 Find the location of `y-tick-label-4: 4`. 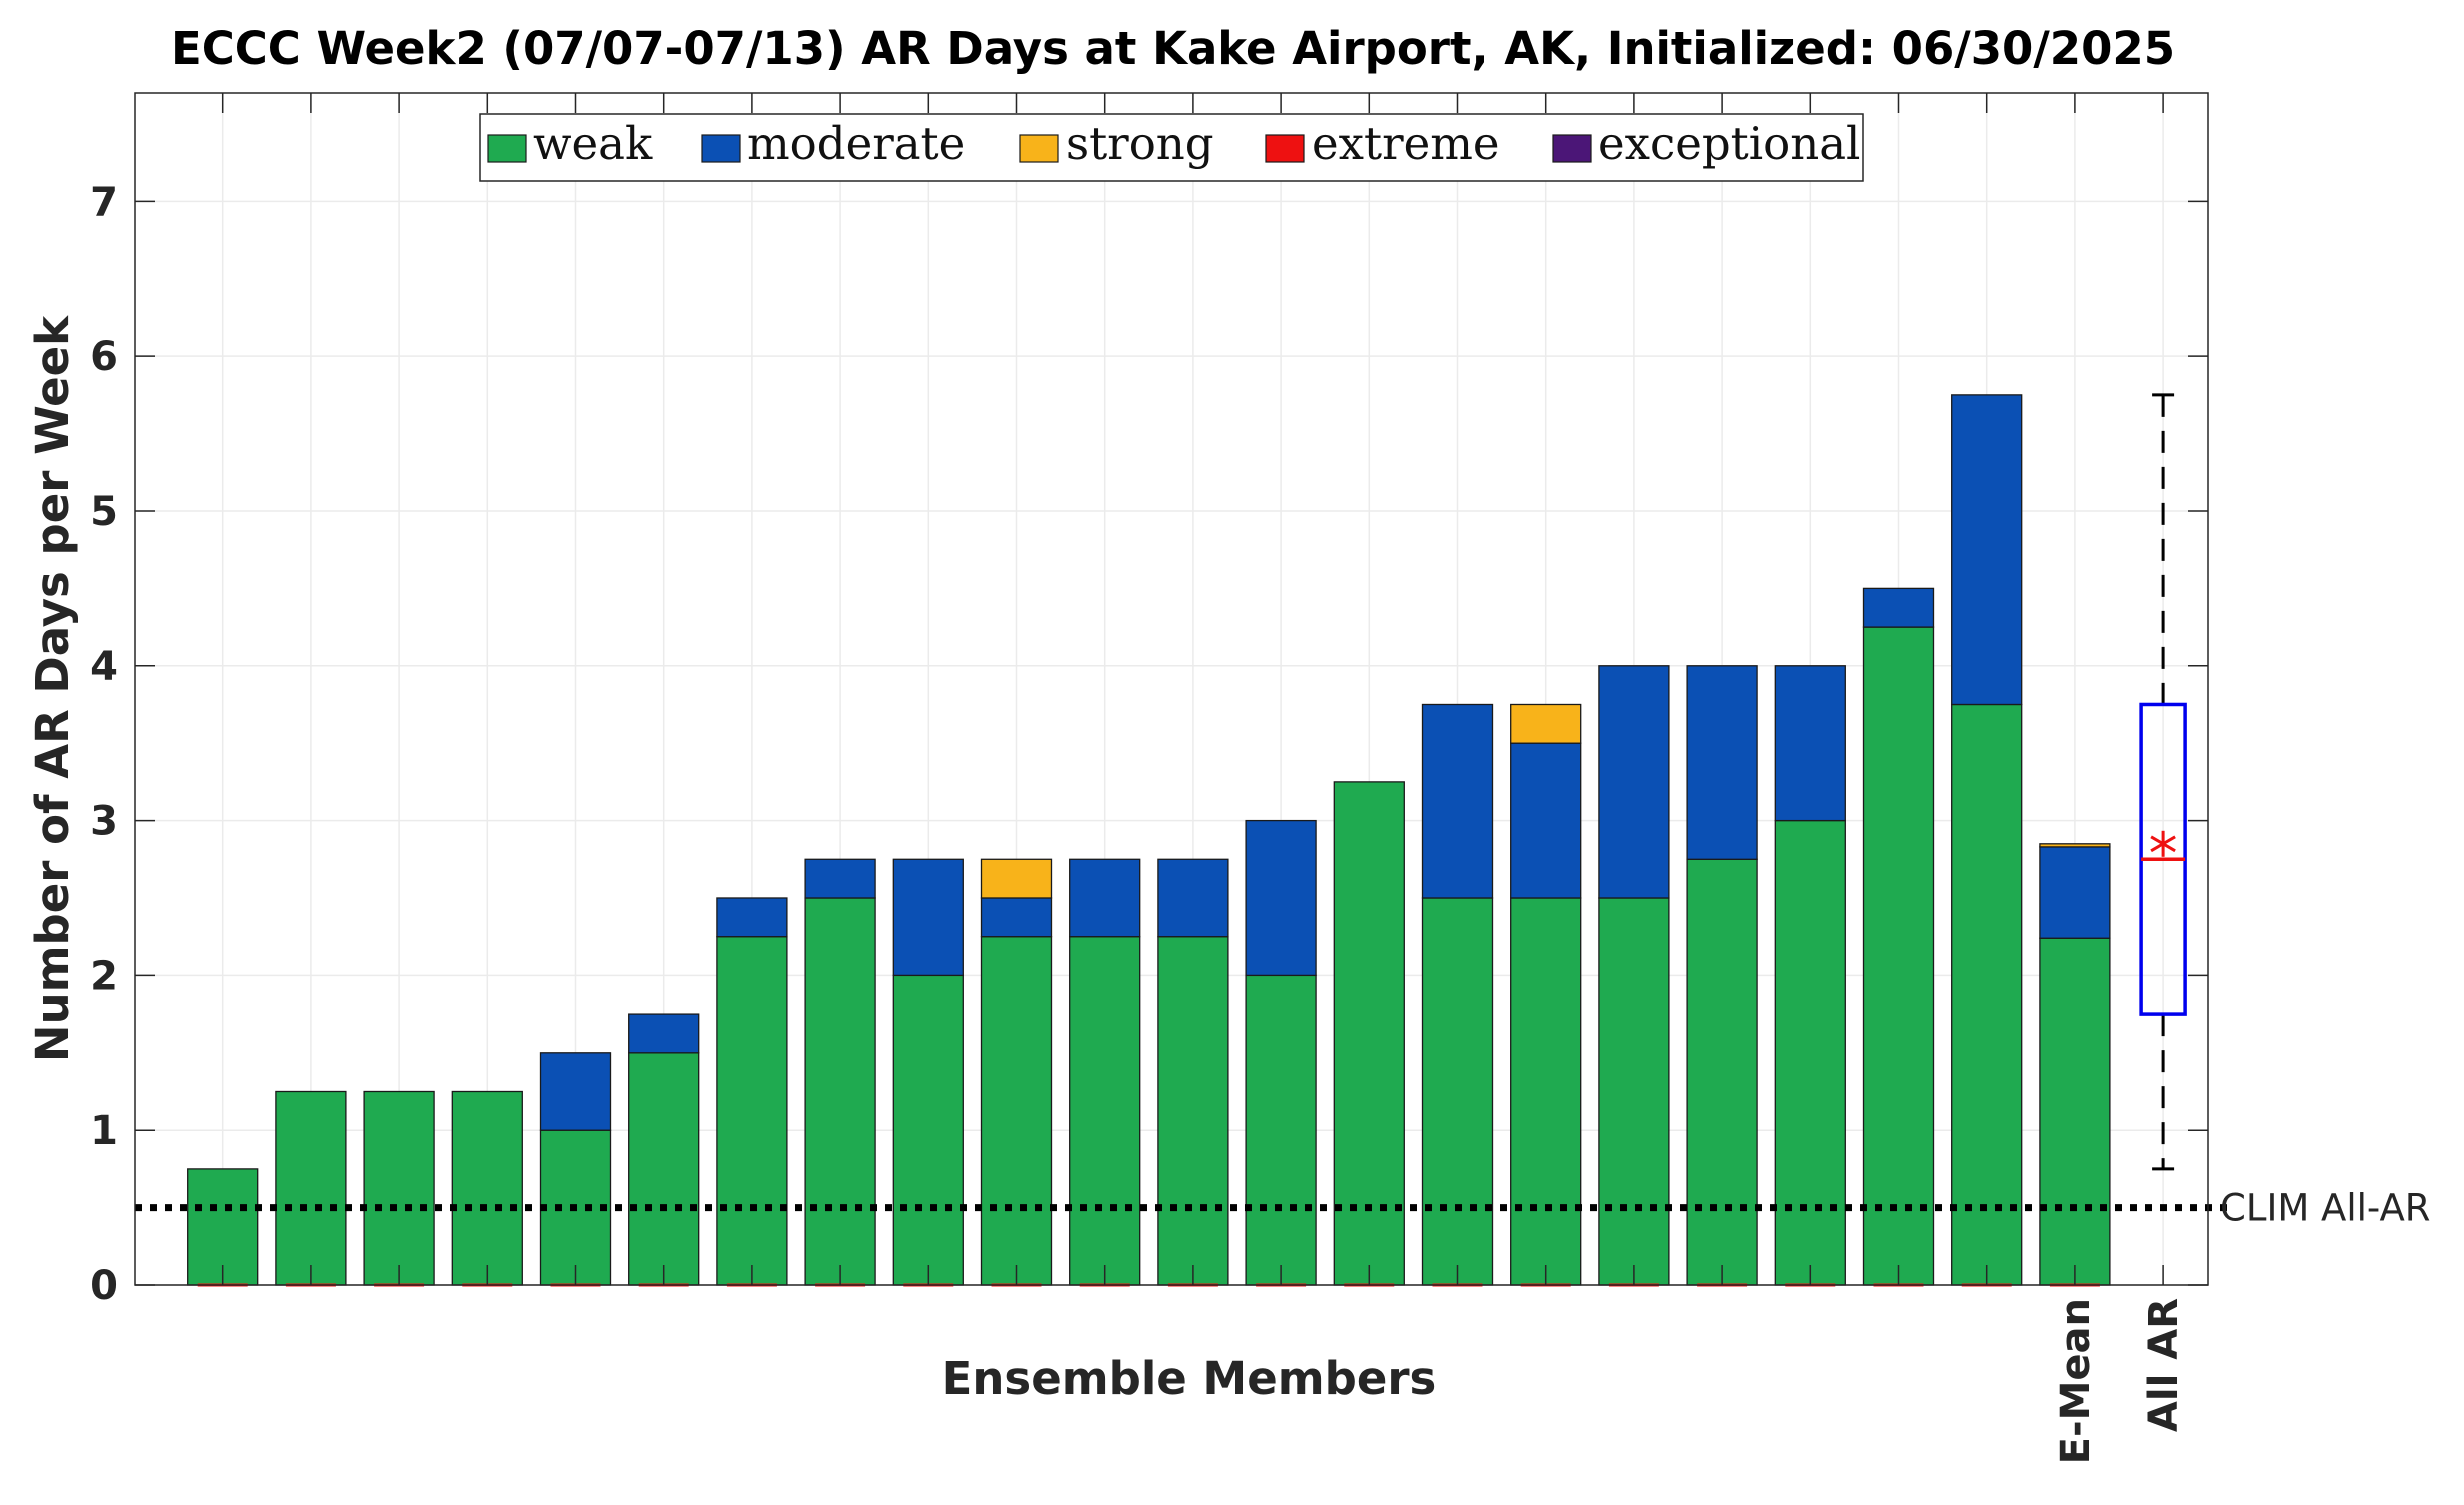

y-tick-label-4: 4 is located at coordinates (104, 667).